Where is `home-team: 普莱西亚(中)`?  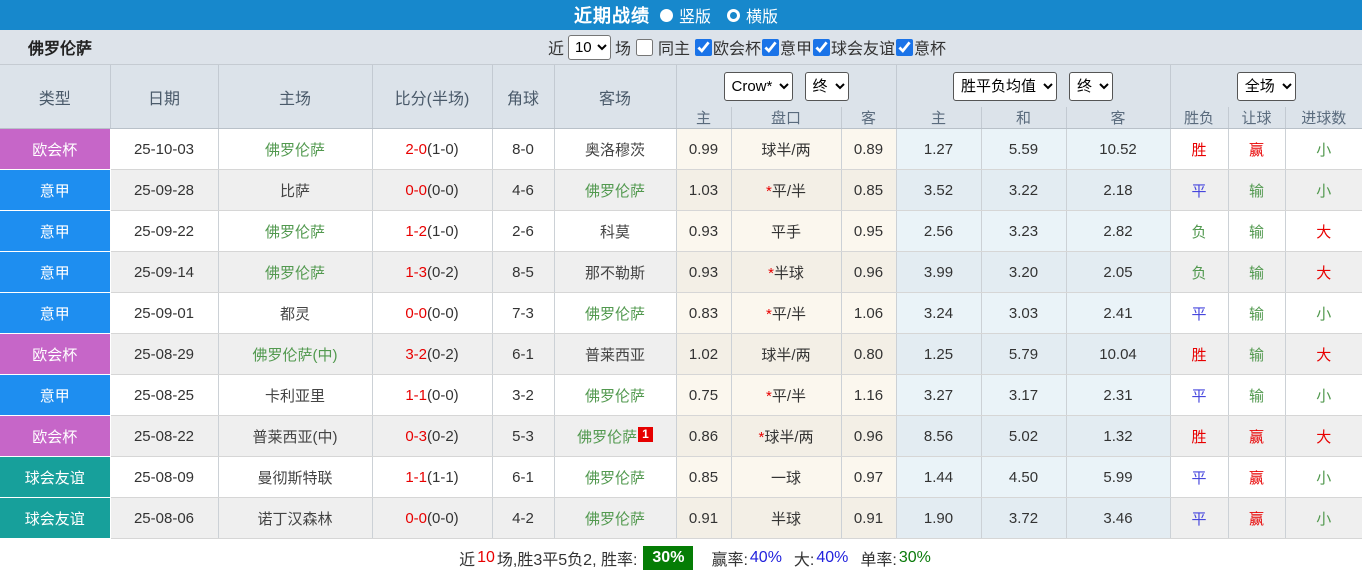
home-team: 普莱西亚(中) is located at coordinates (295, 436).